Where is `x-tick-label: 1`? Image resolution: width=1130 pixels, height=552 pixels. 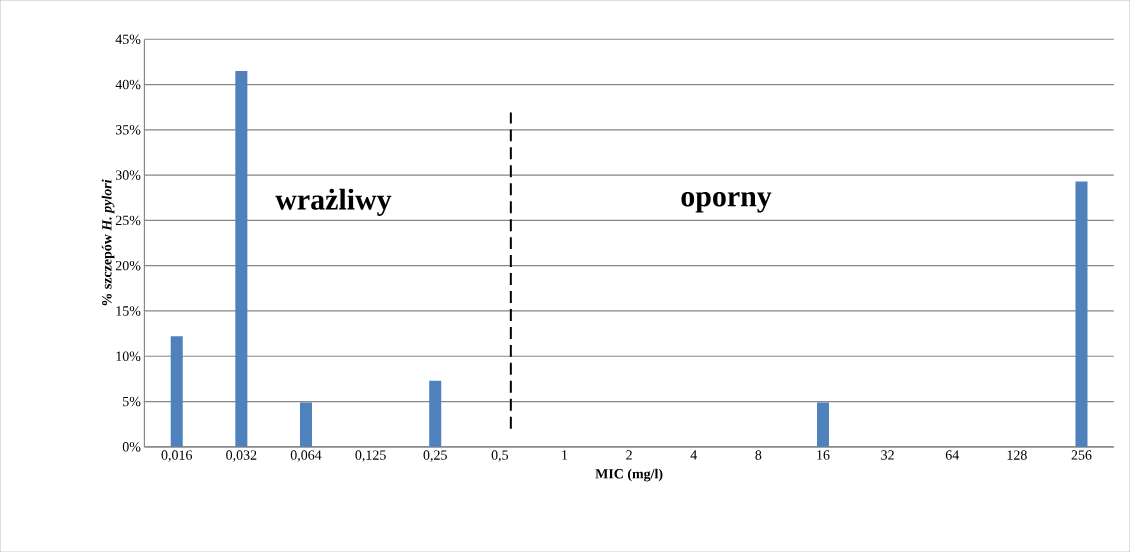
x-tick-label: 1 is located at coordinates (565, 455).